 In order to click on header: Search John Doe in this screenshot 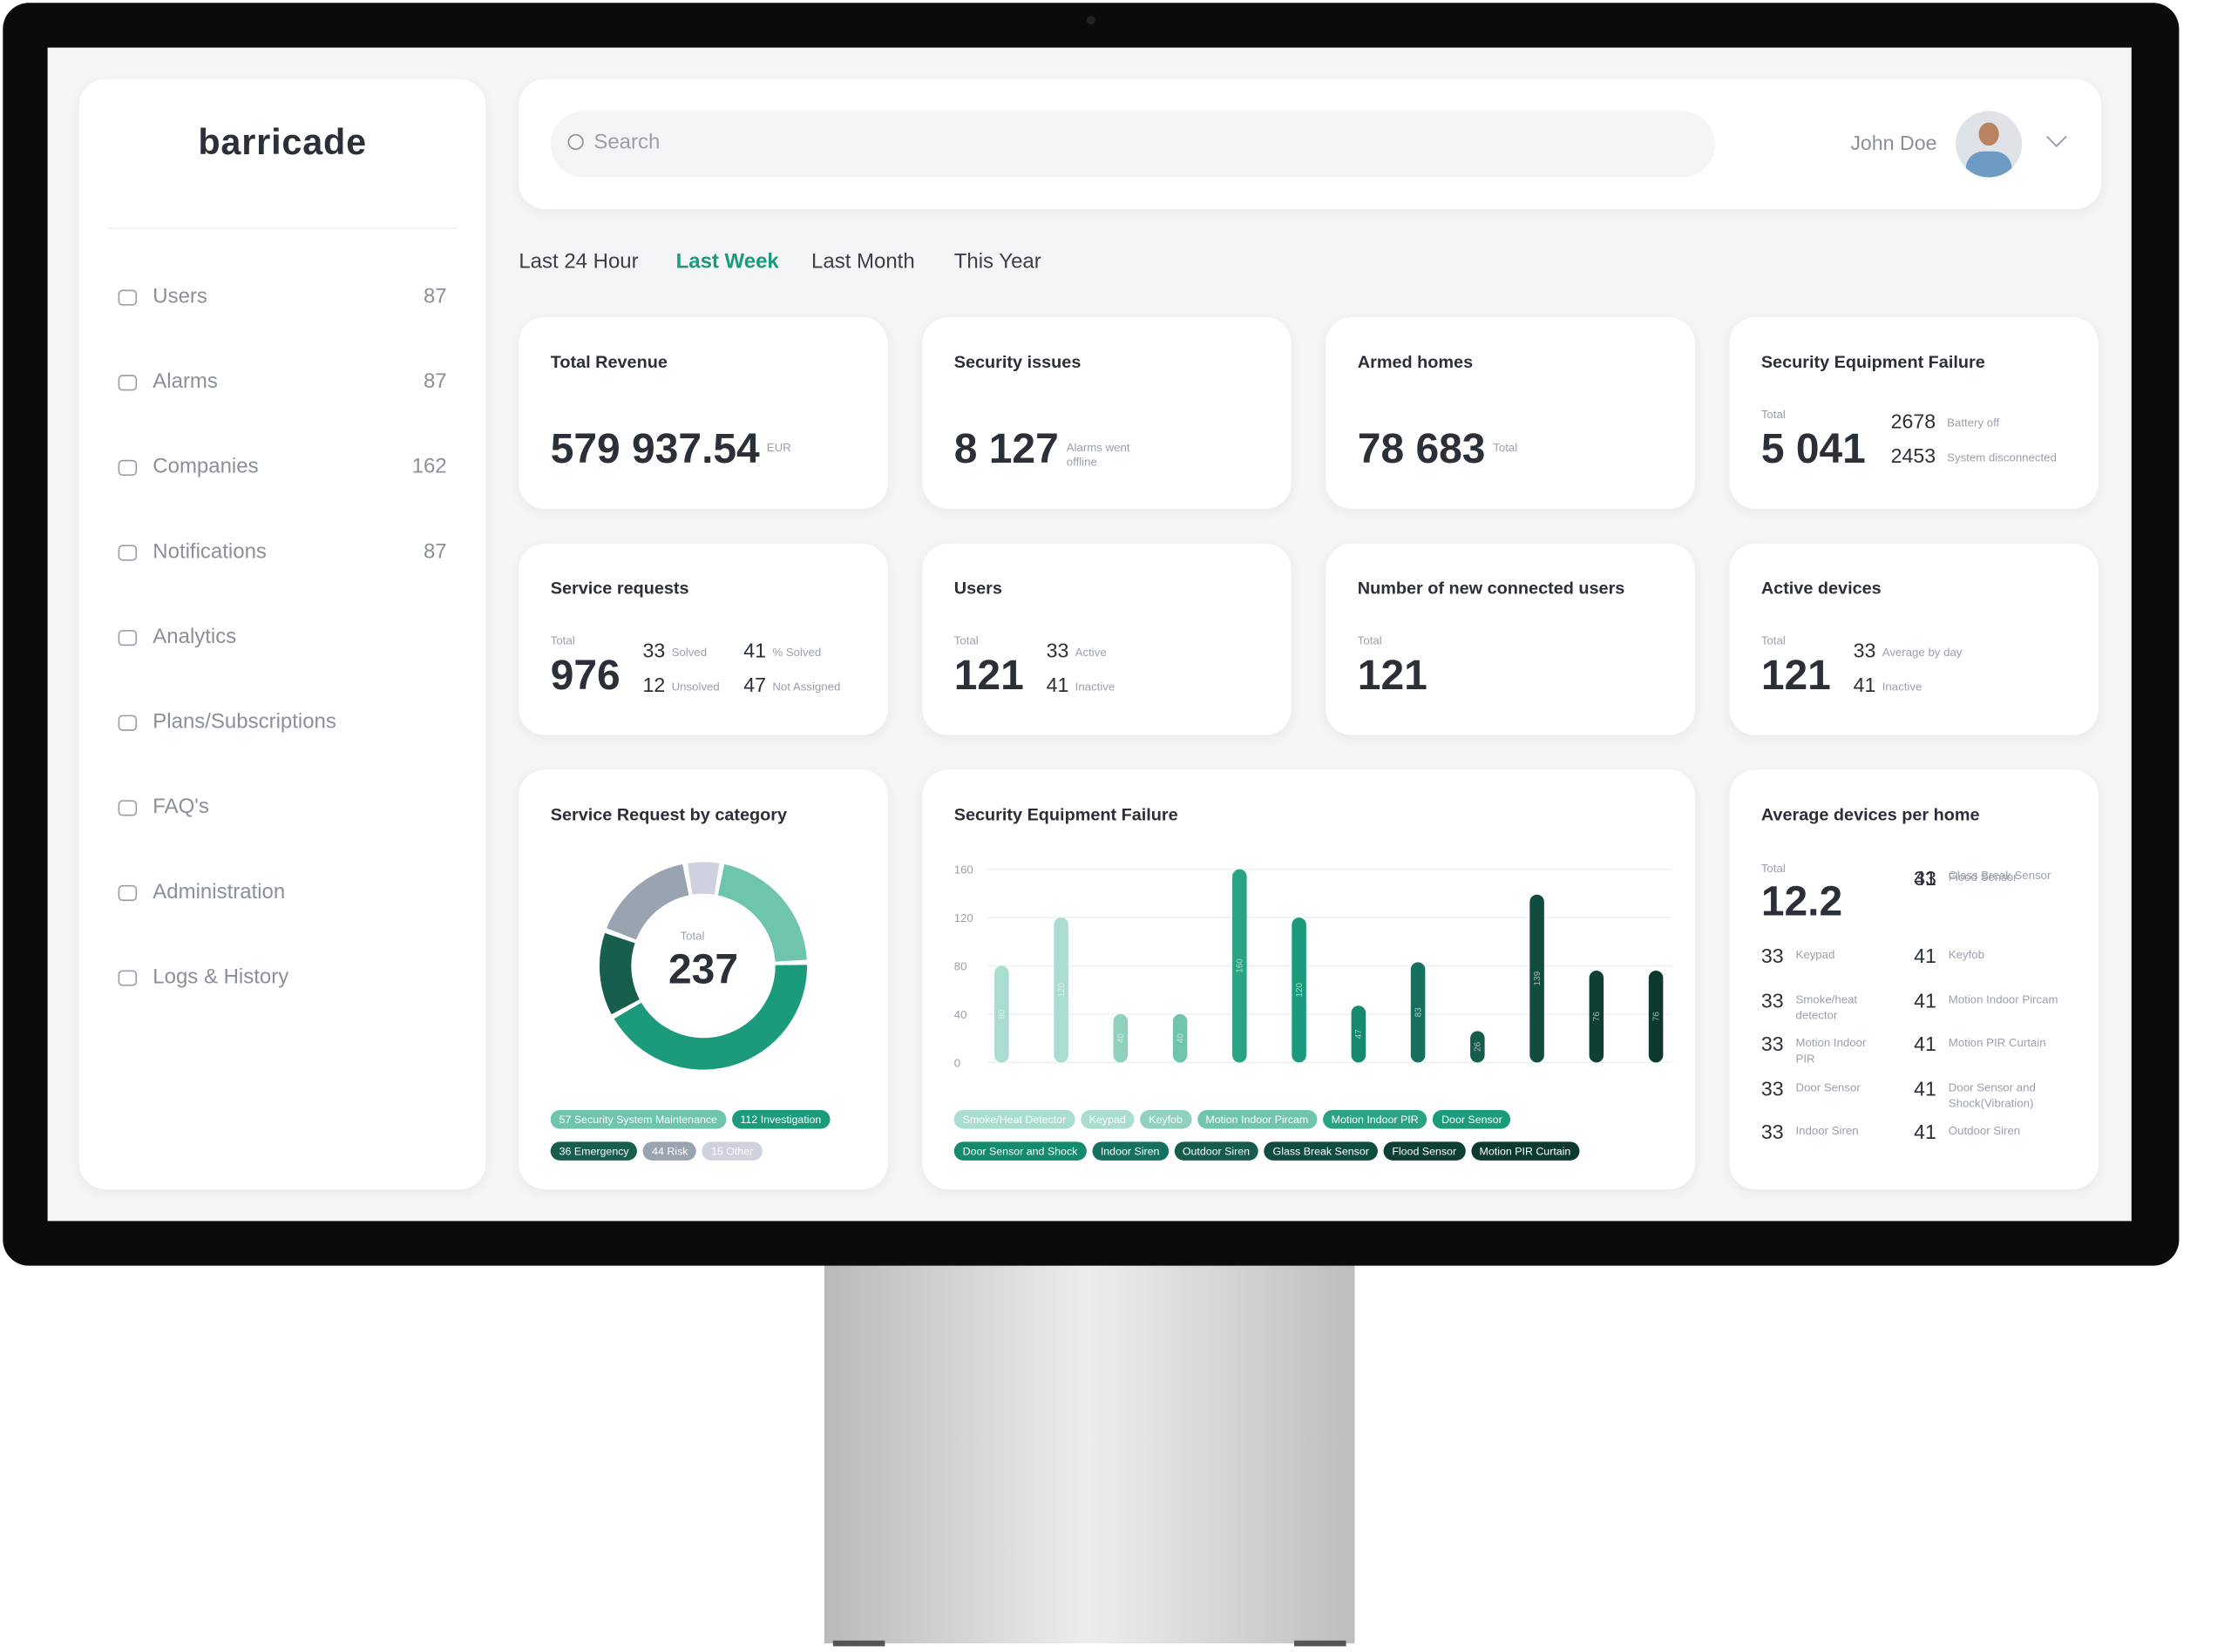, I will do `click(1310, 143)`.